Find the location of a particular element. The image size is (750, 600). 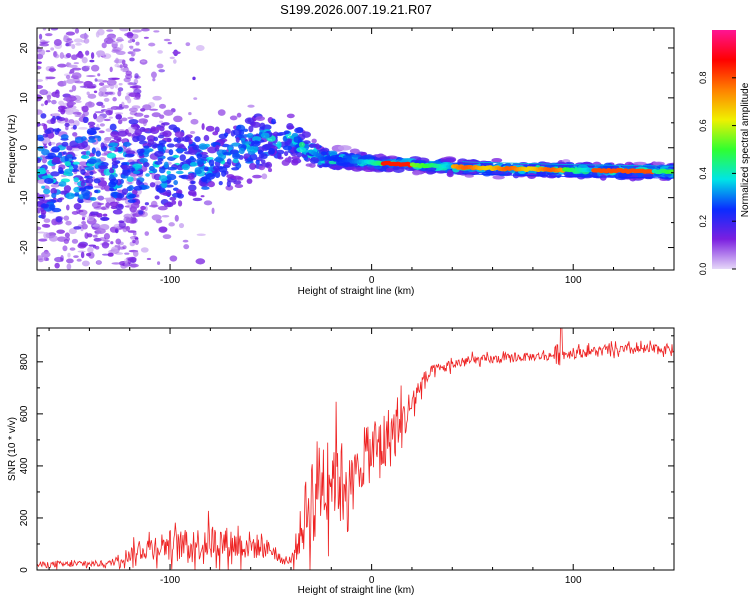

snr-y-tick-label: 200 is located at coordinates (24, 517).